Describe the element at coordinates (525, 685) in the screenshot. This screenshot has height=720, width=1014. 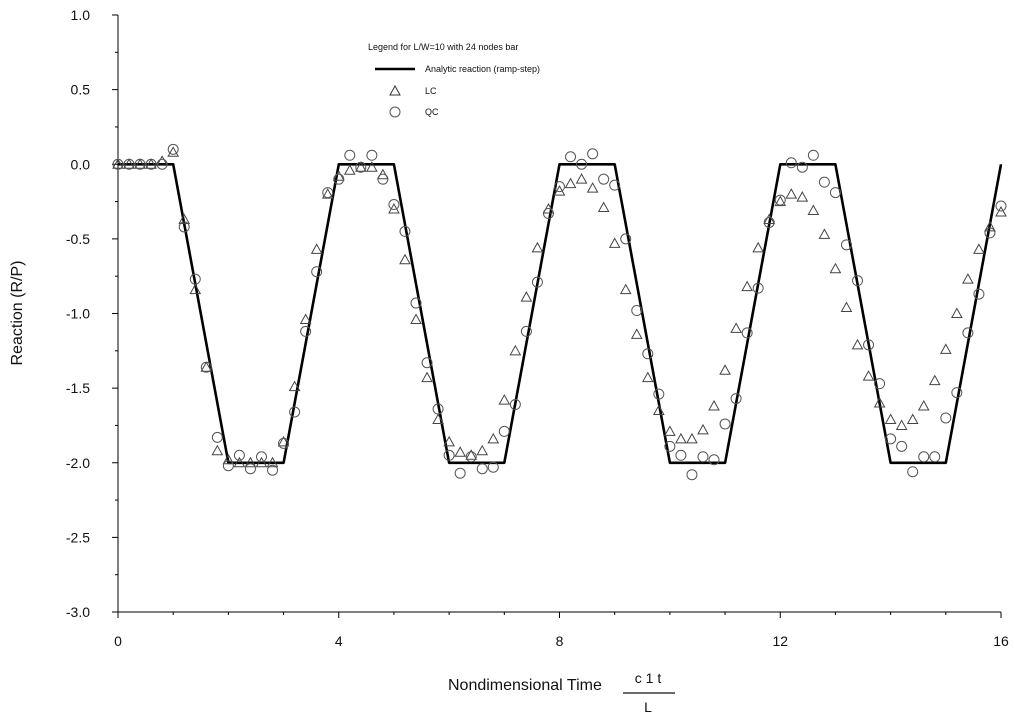
I see `x-axis-title-text: Nondimensional Time` at that location.